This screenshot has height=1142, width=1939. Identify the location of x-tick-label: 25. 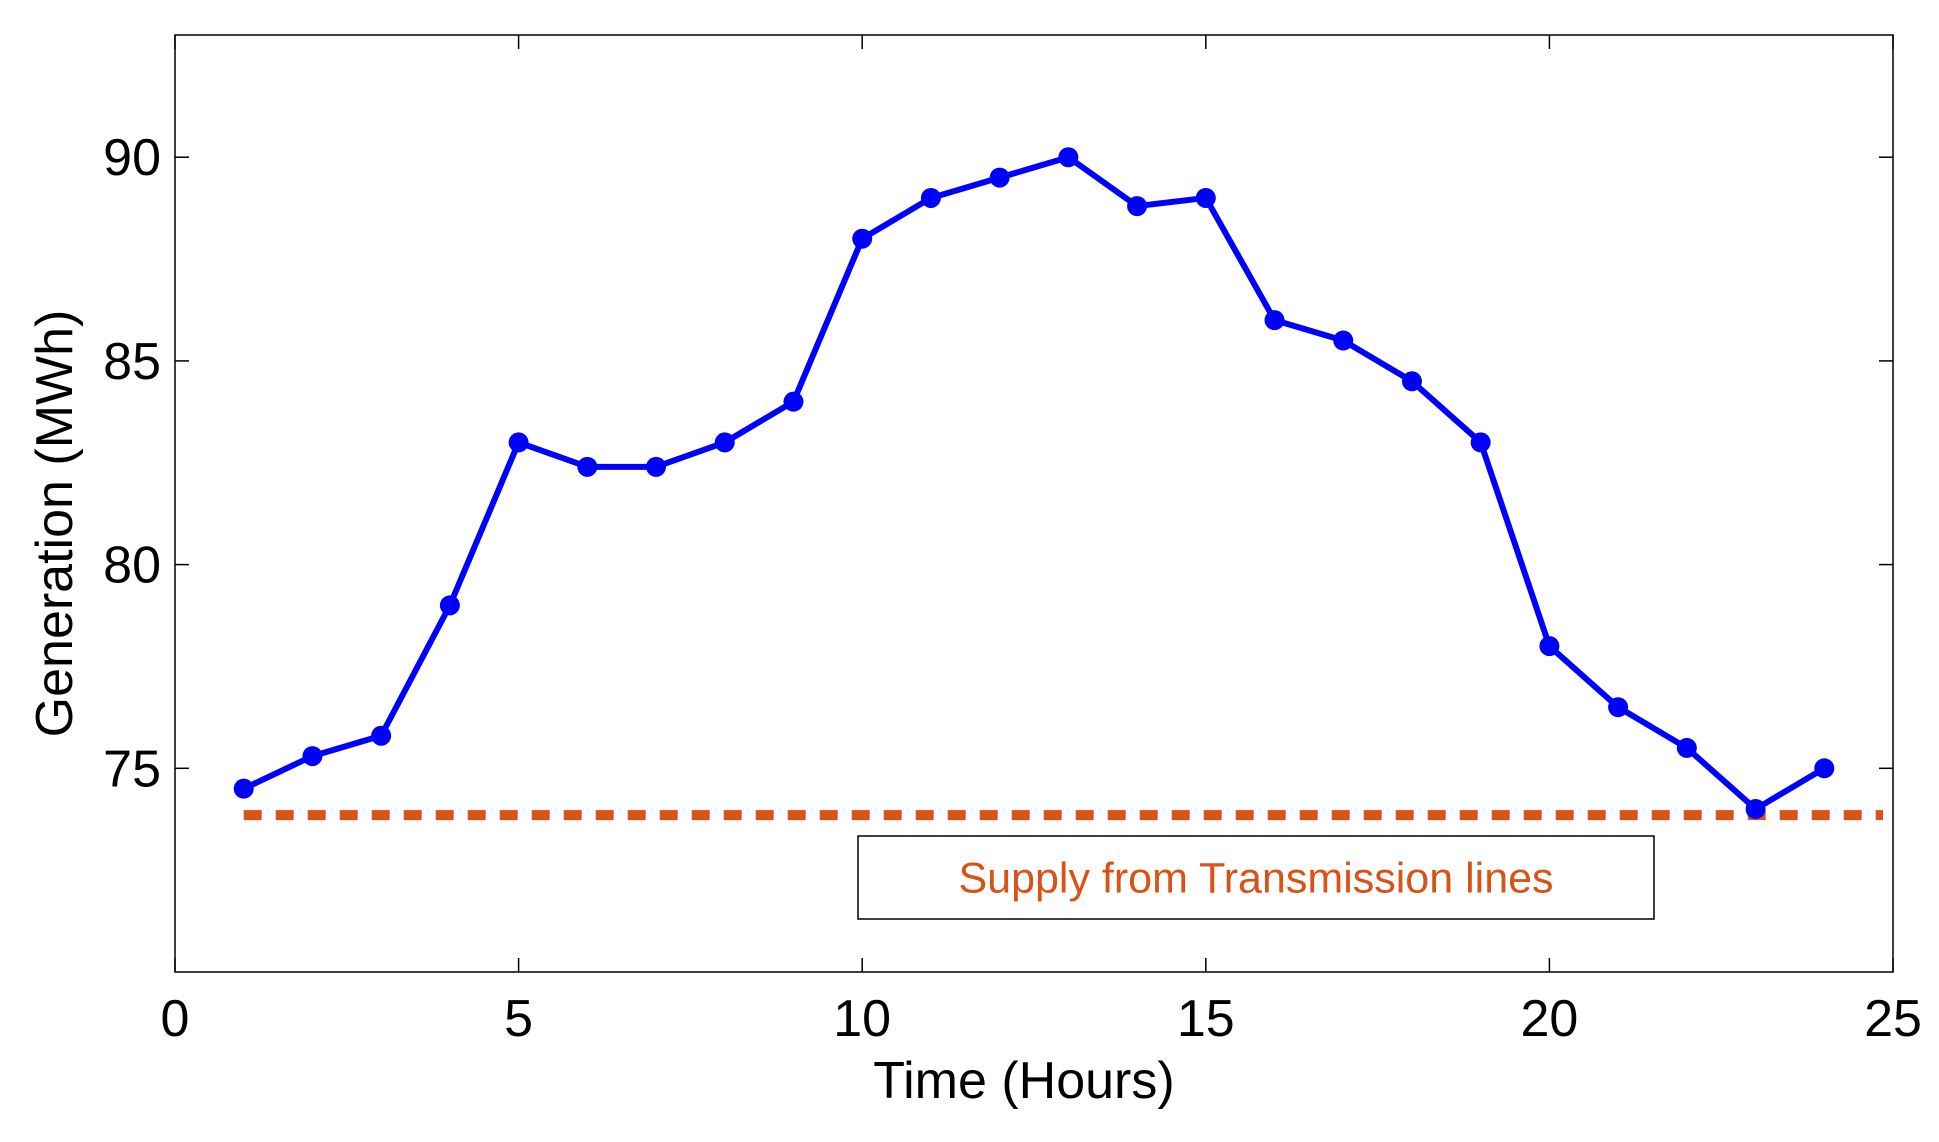
(1893, 1019).